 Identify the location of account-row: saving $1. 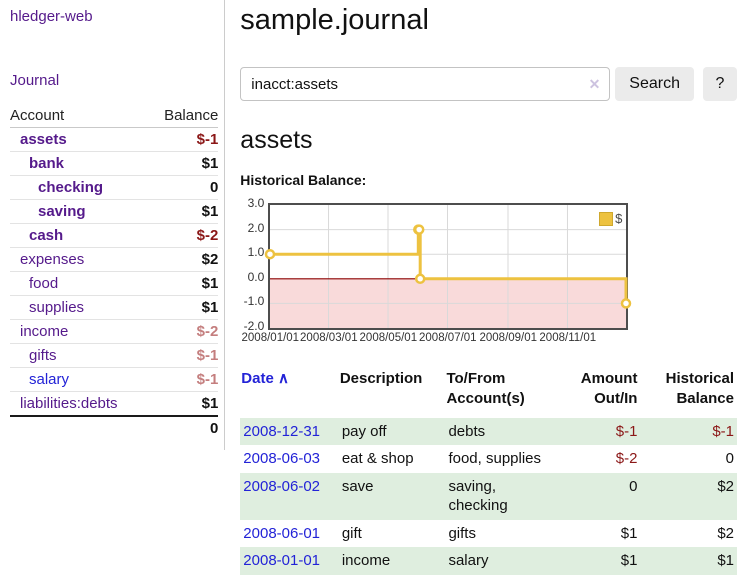
(114, 211).